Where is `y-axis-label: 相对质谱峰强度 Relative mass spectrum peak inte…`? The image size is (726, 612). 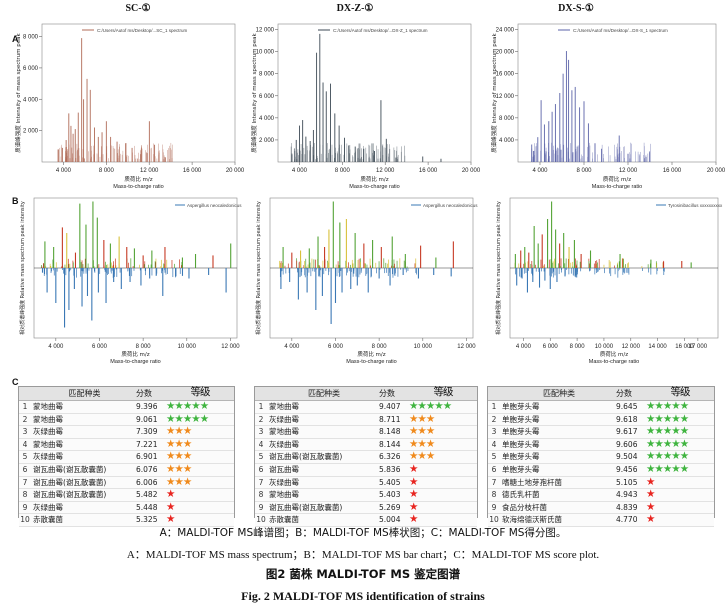 y-axis-label: 相对质谱峰强度 Relative mass spectrum peak inte… is located at coordinates (498, 268).